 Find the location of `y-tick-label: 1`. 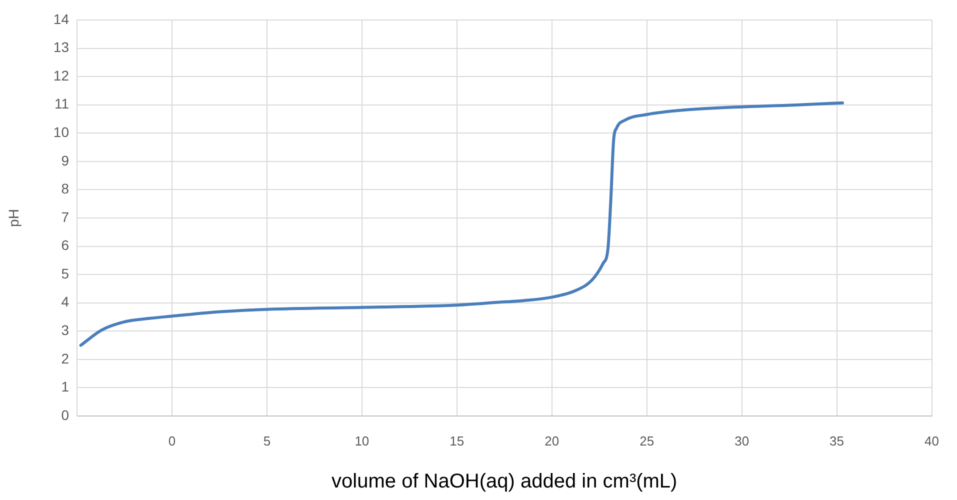

y-tick-label: 1 is located at coordinates (65, 386).